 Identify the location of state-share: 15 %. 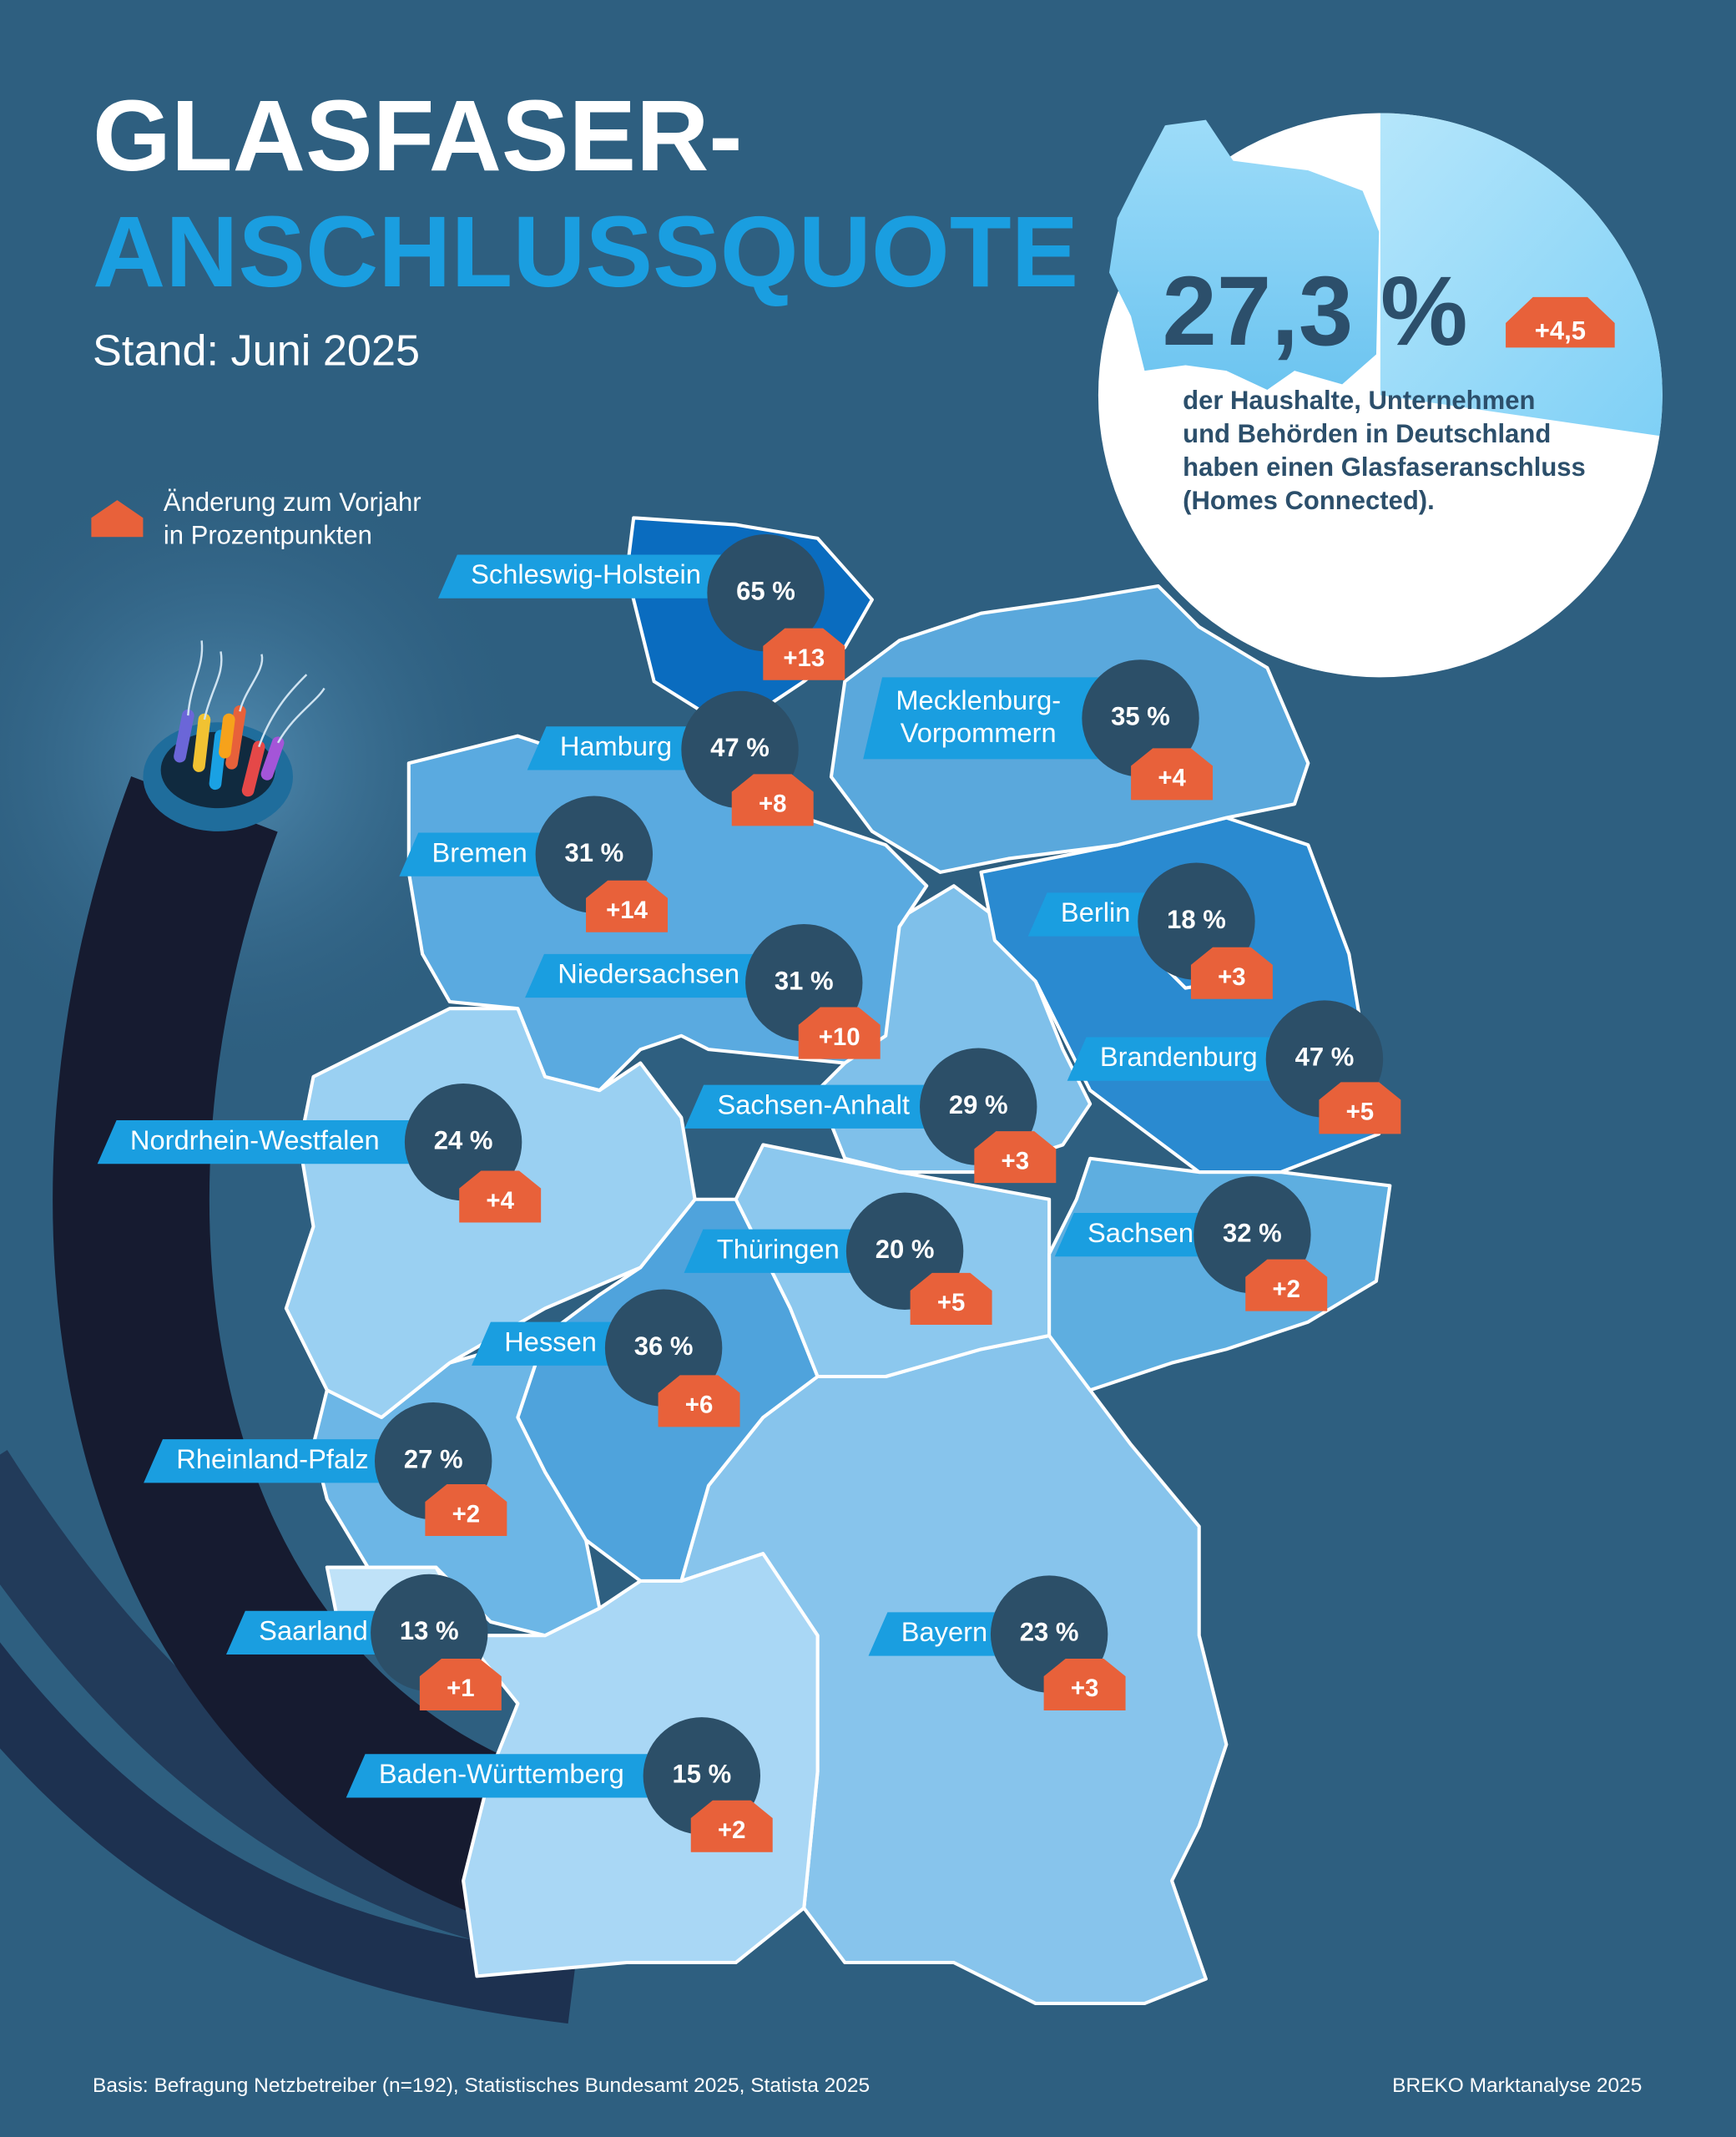
(701, 1774).